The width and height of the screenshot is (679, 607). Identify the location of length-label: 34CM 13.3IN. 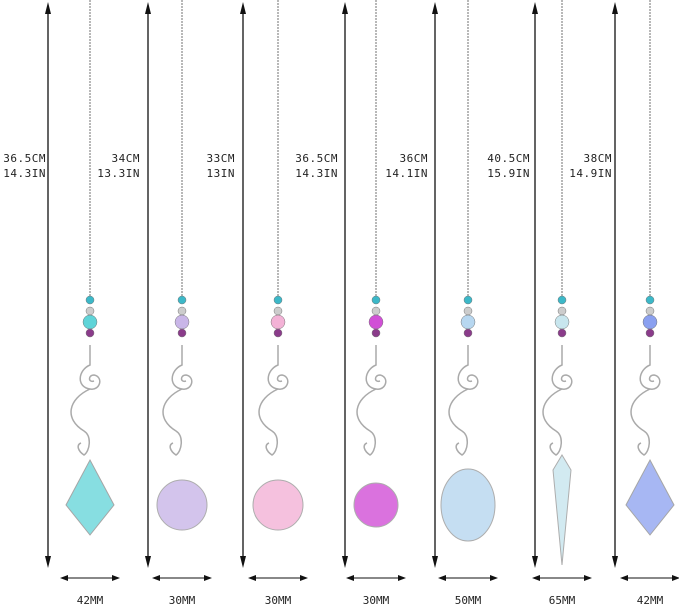
(118, 166).